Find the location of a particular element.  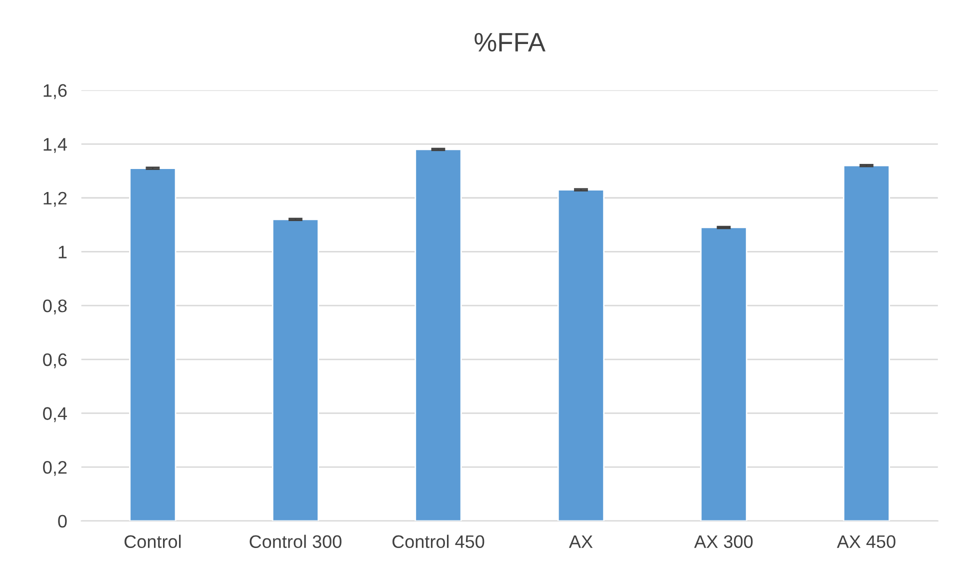

y-tick-label: 0,8 is located at coordinates (55, 306).